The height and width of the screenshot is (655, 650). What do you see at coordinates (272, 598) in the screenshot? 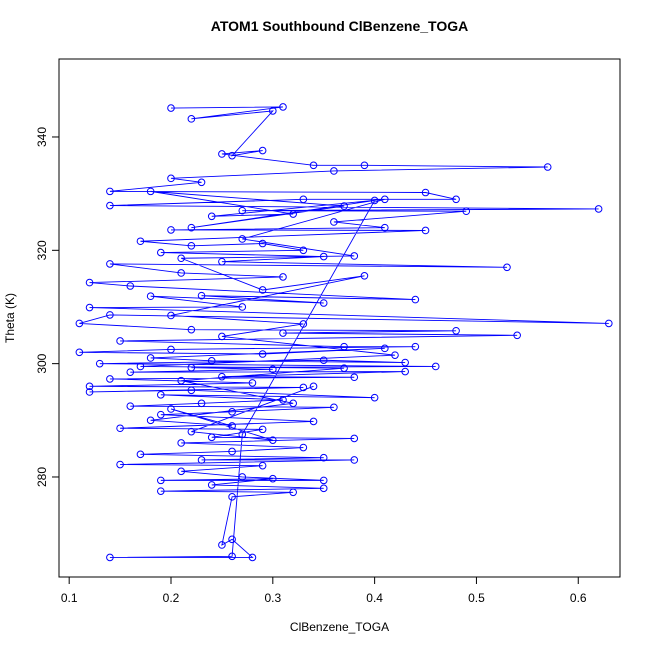
I see `x-tick-label: 0.3` at bounding box center [272, 598].